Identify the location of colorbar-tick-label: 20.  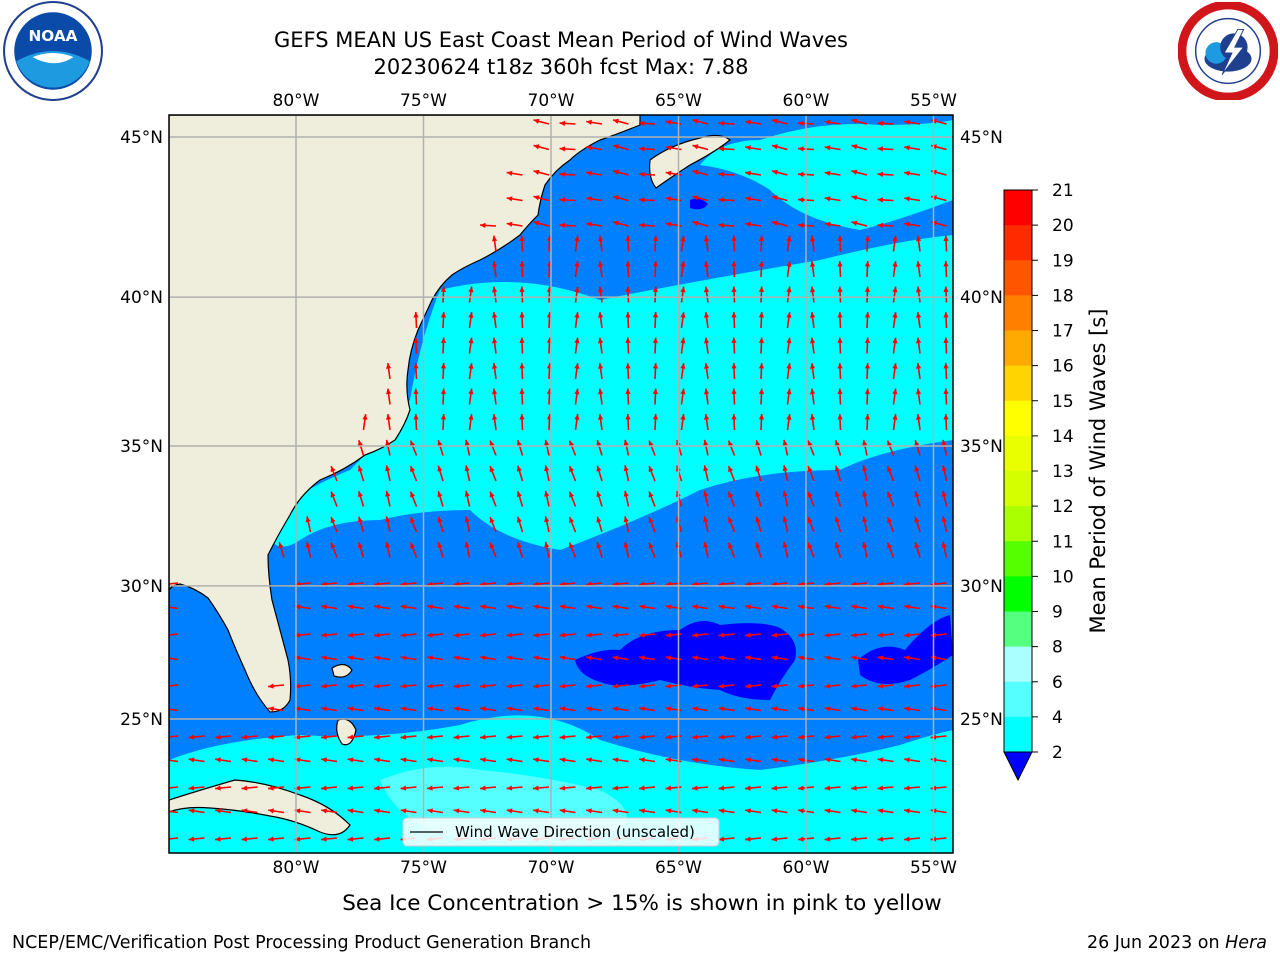
(1063, 226).